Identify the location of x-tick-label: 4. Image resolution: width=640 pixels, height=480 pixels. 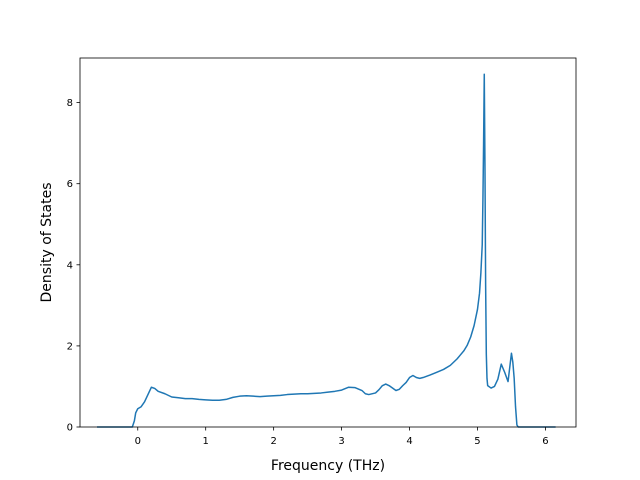
(409, 441).